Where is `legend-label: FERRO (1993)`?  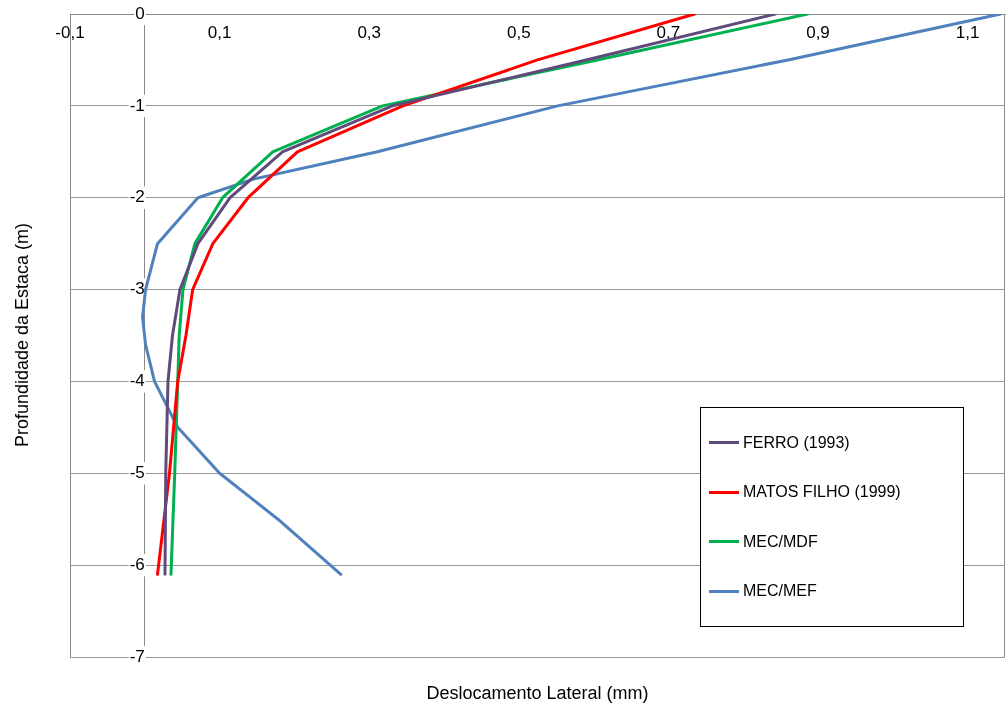
legend-label: FERRO (1993) is located at coordinates (796, 442).